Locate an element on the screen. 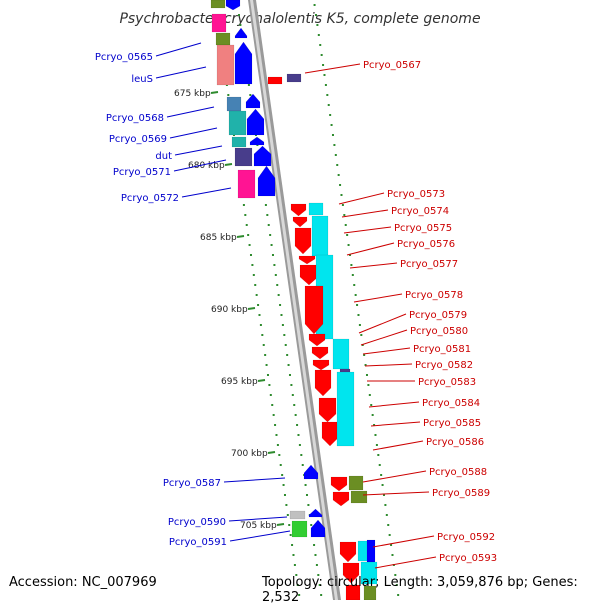 The width and height of the screenshot is (600, 605). gene-label: Pcryo_0580 is located at coordinates (439, 331).